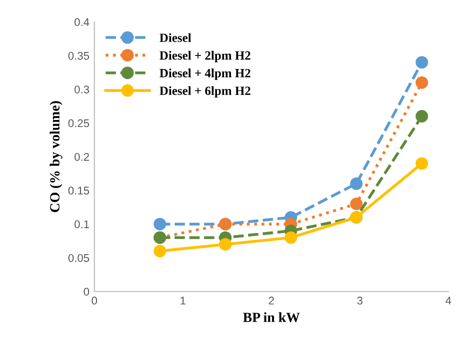 The image size is (472, 337). I want to click on y-tick-label: 0, so click(87, 292).